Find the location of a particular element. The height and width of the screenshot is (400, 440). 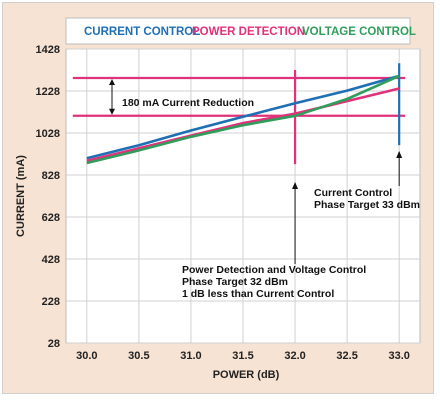

x-tick-label: 30.5 is located at coordinates (138, 356).